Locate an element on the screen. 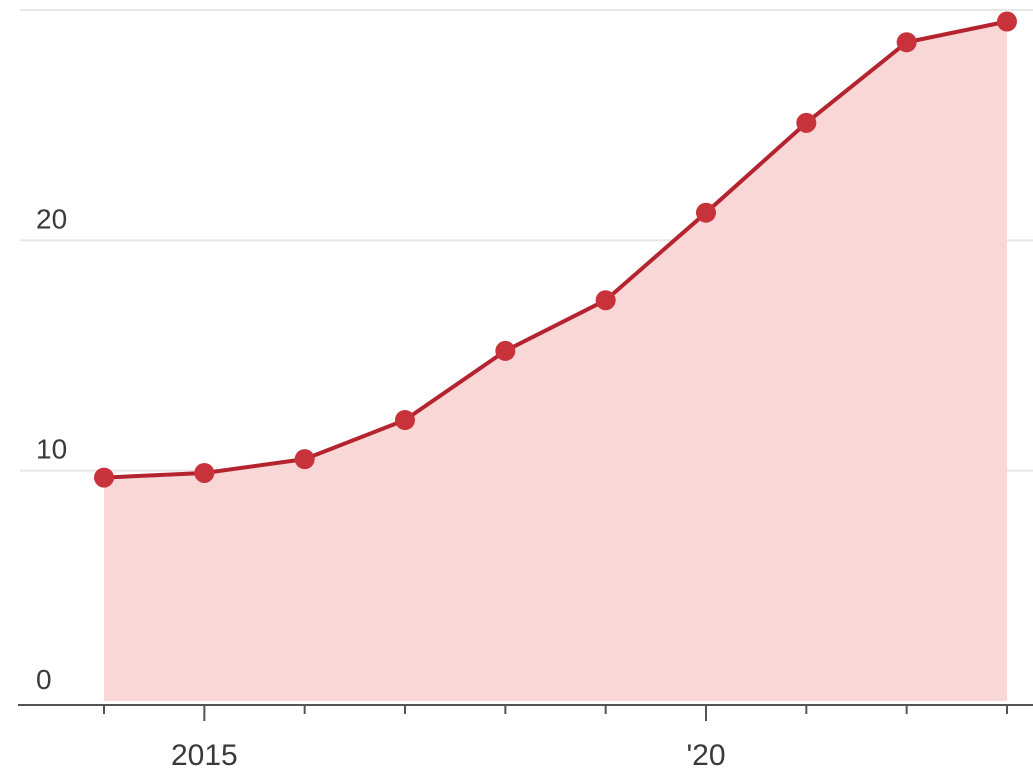  y-tick-label-10: 10 is located at coordinates (51, 449).